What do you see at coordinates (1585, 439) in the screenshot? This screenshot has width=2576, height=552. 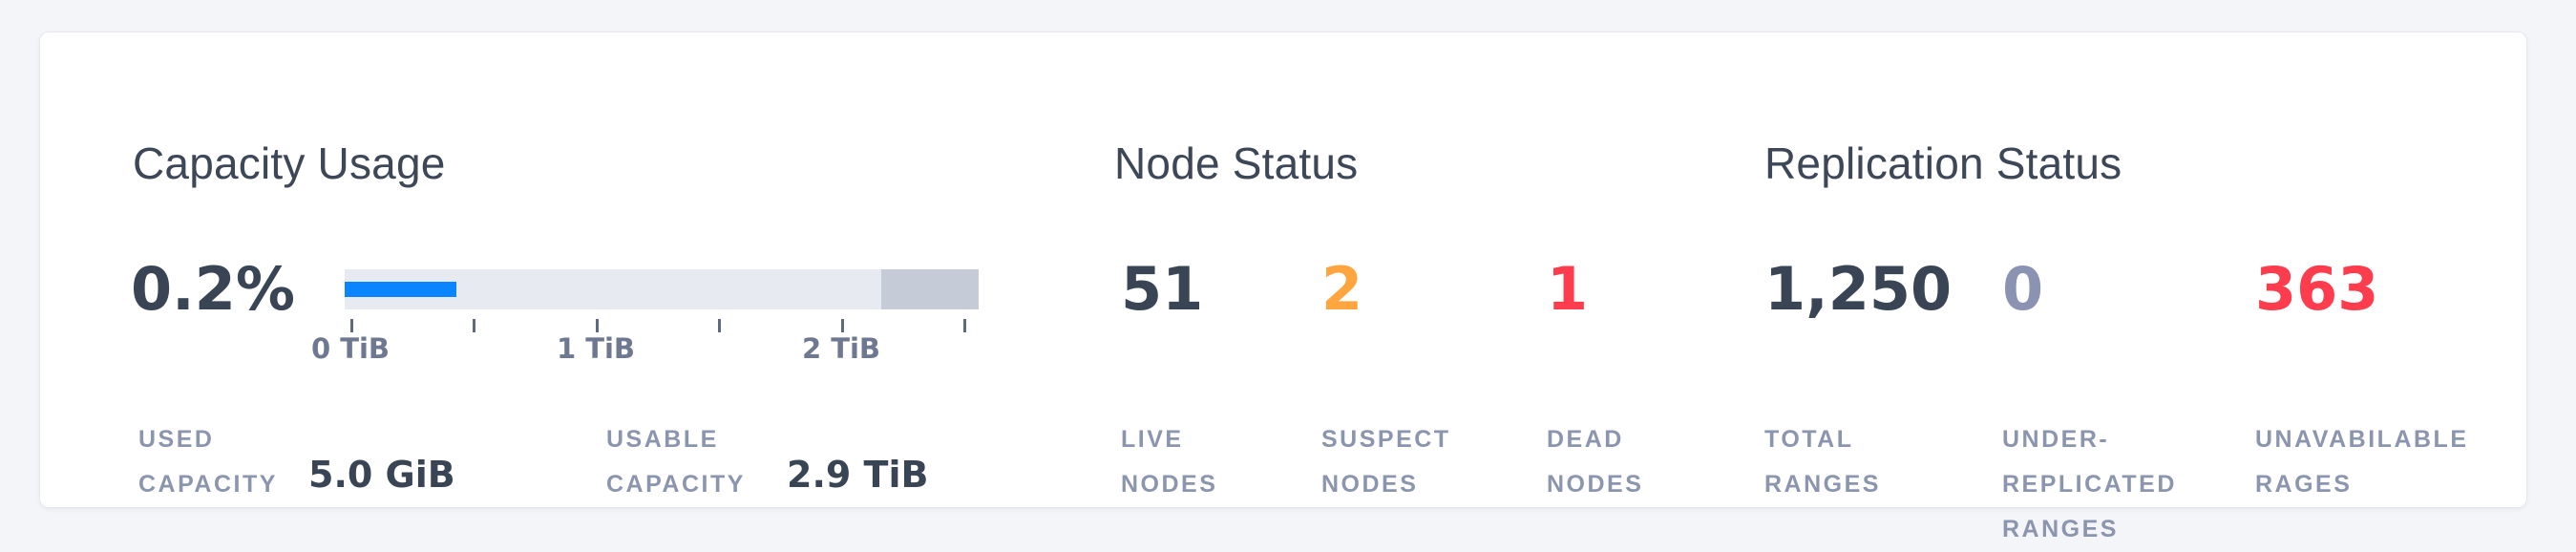 I see `label-line: DEAD` at bounding box center [1585, 439].